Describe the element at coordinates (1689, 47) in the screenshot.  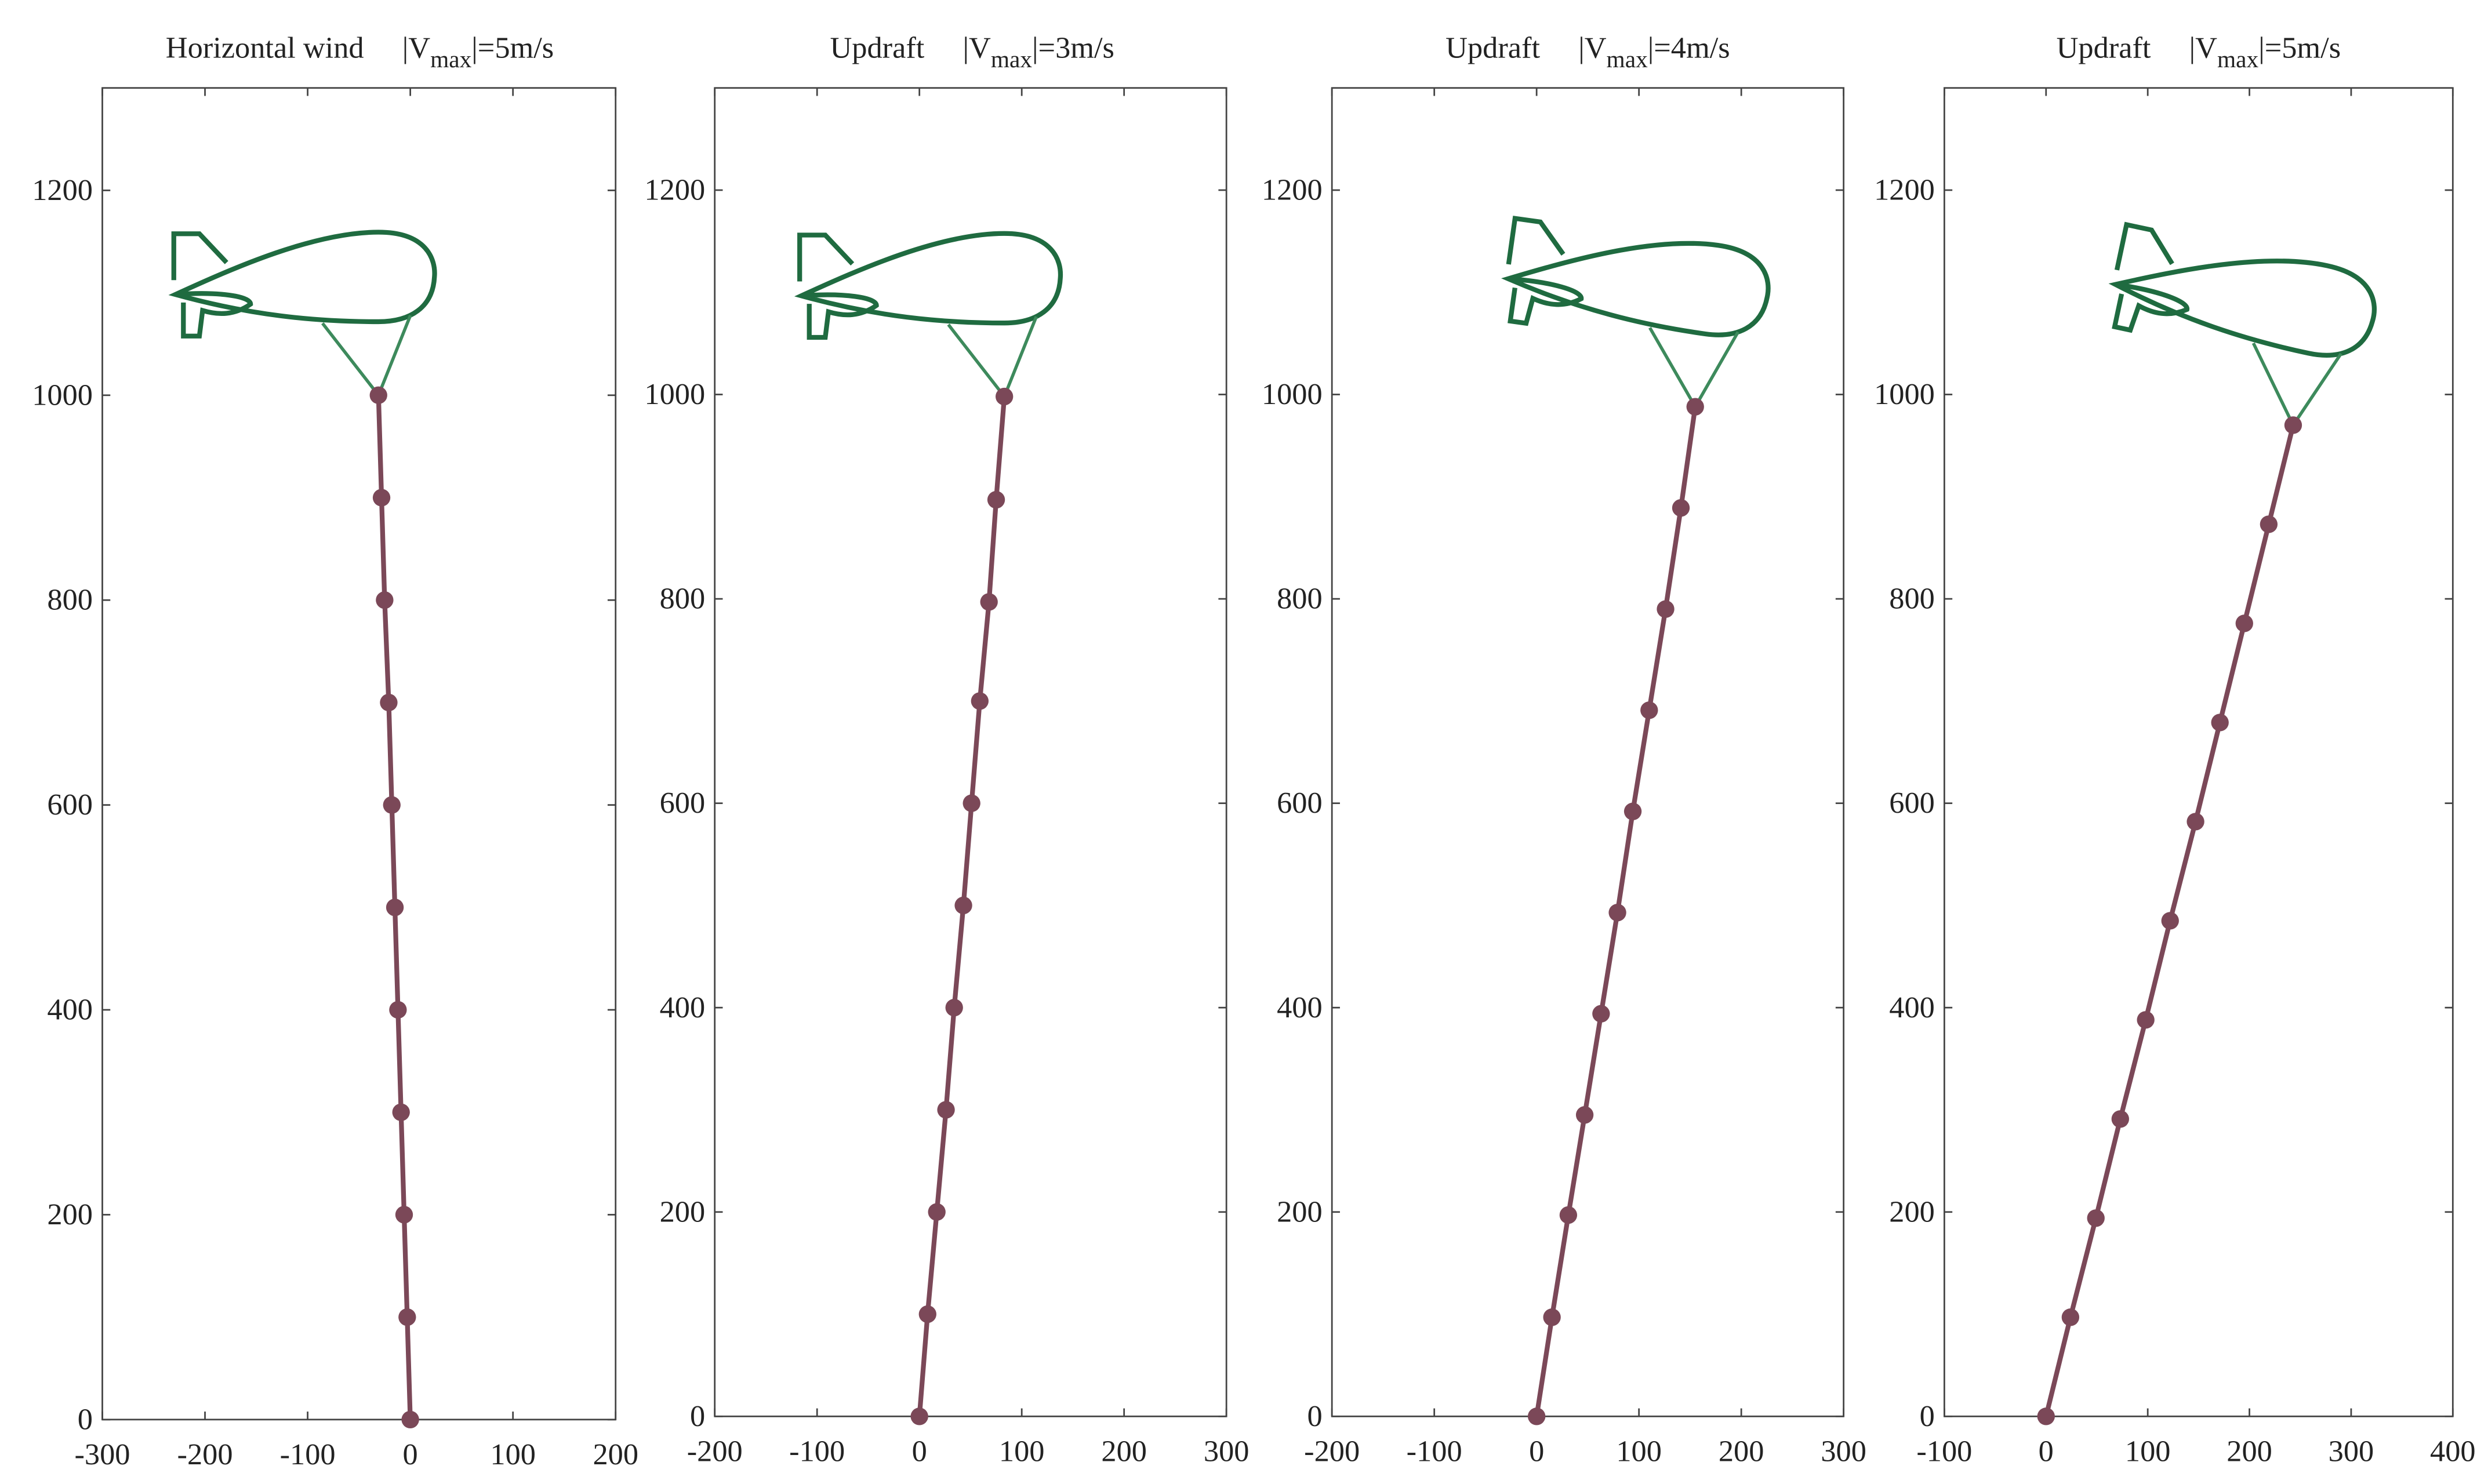
I see `title-math: |=4m/s` at that location.